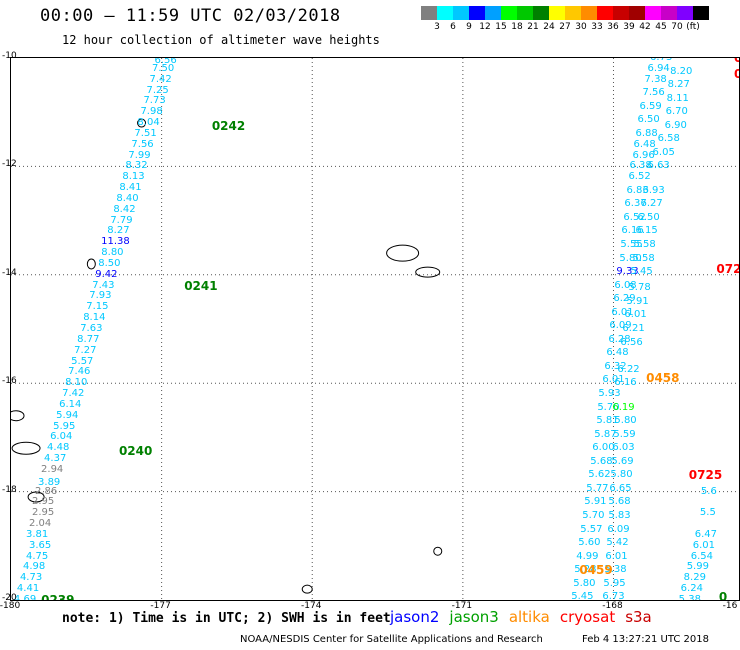 The image size is (740, 650). I want to click on wave-height-point: 5.5, so click(707, 513).